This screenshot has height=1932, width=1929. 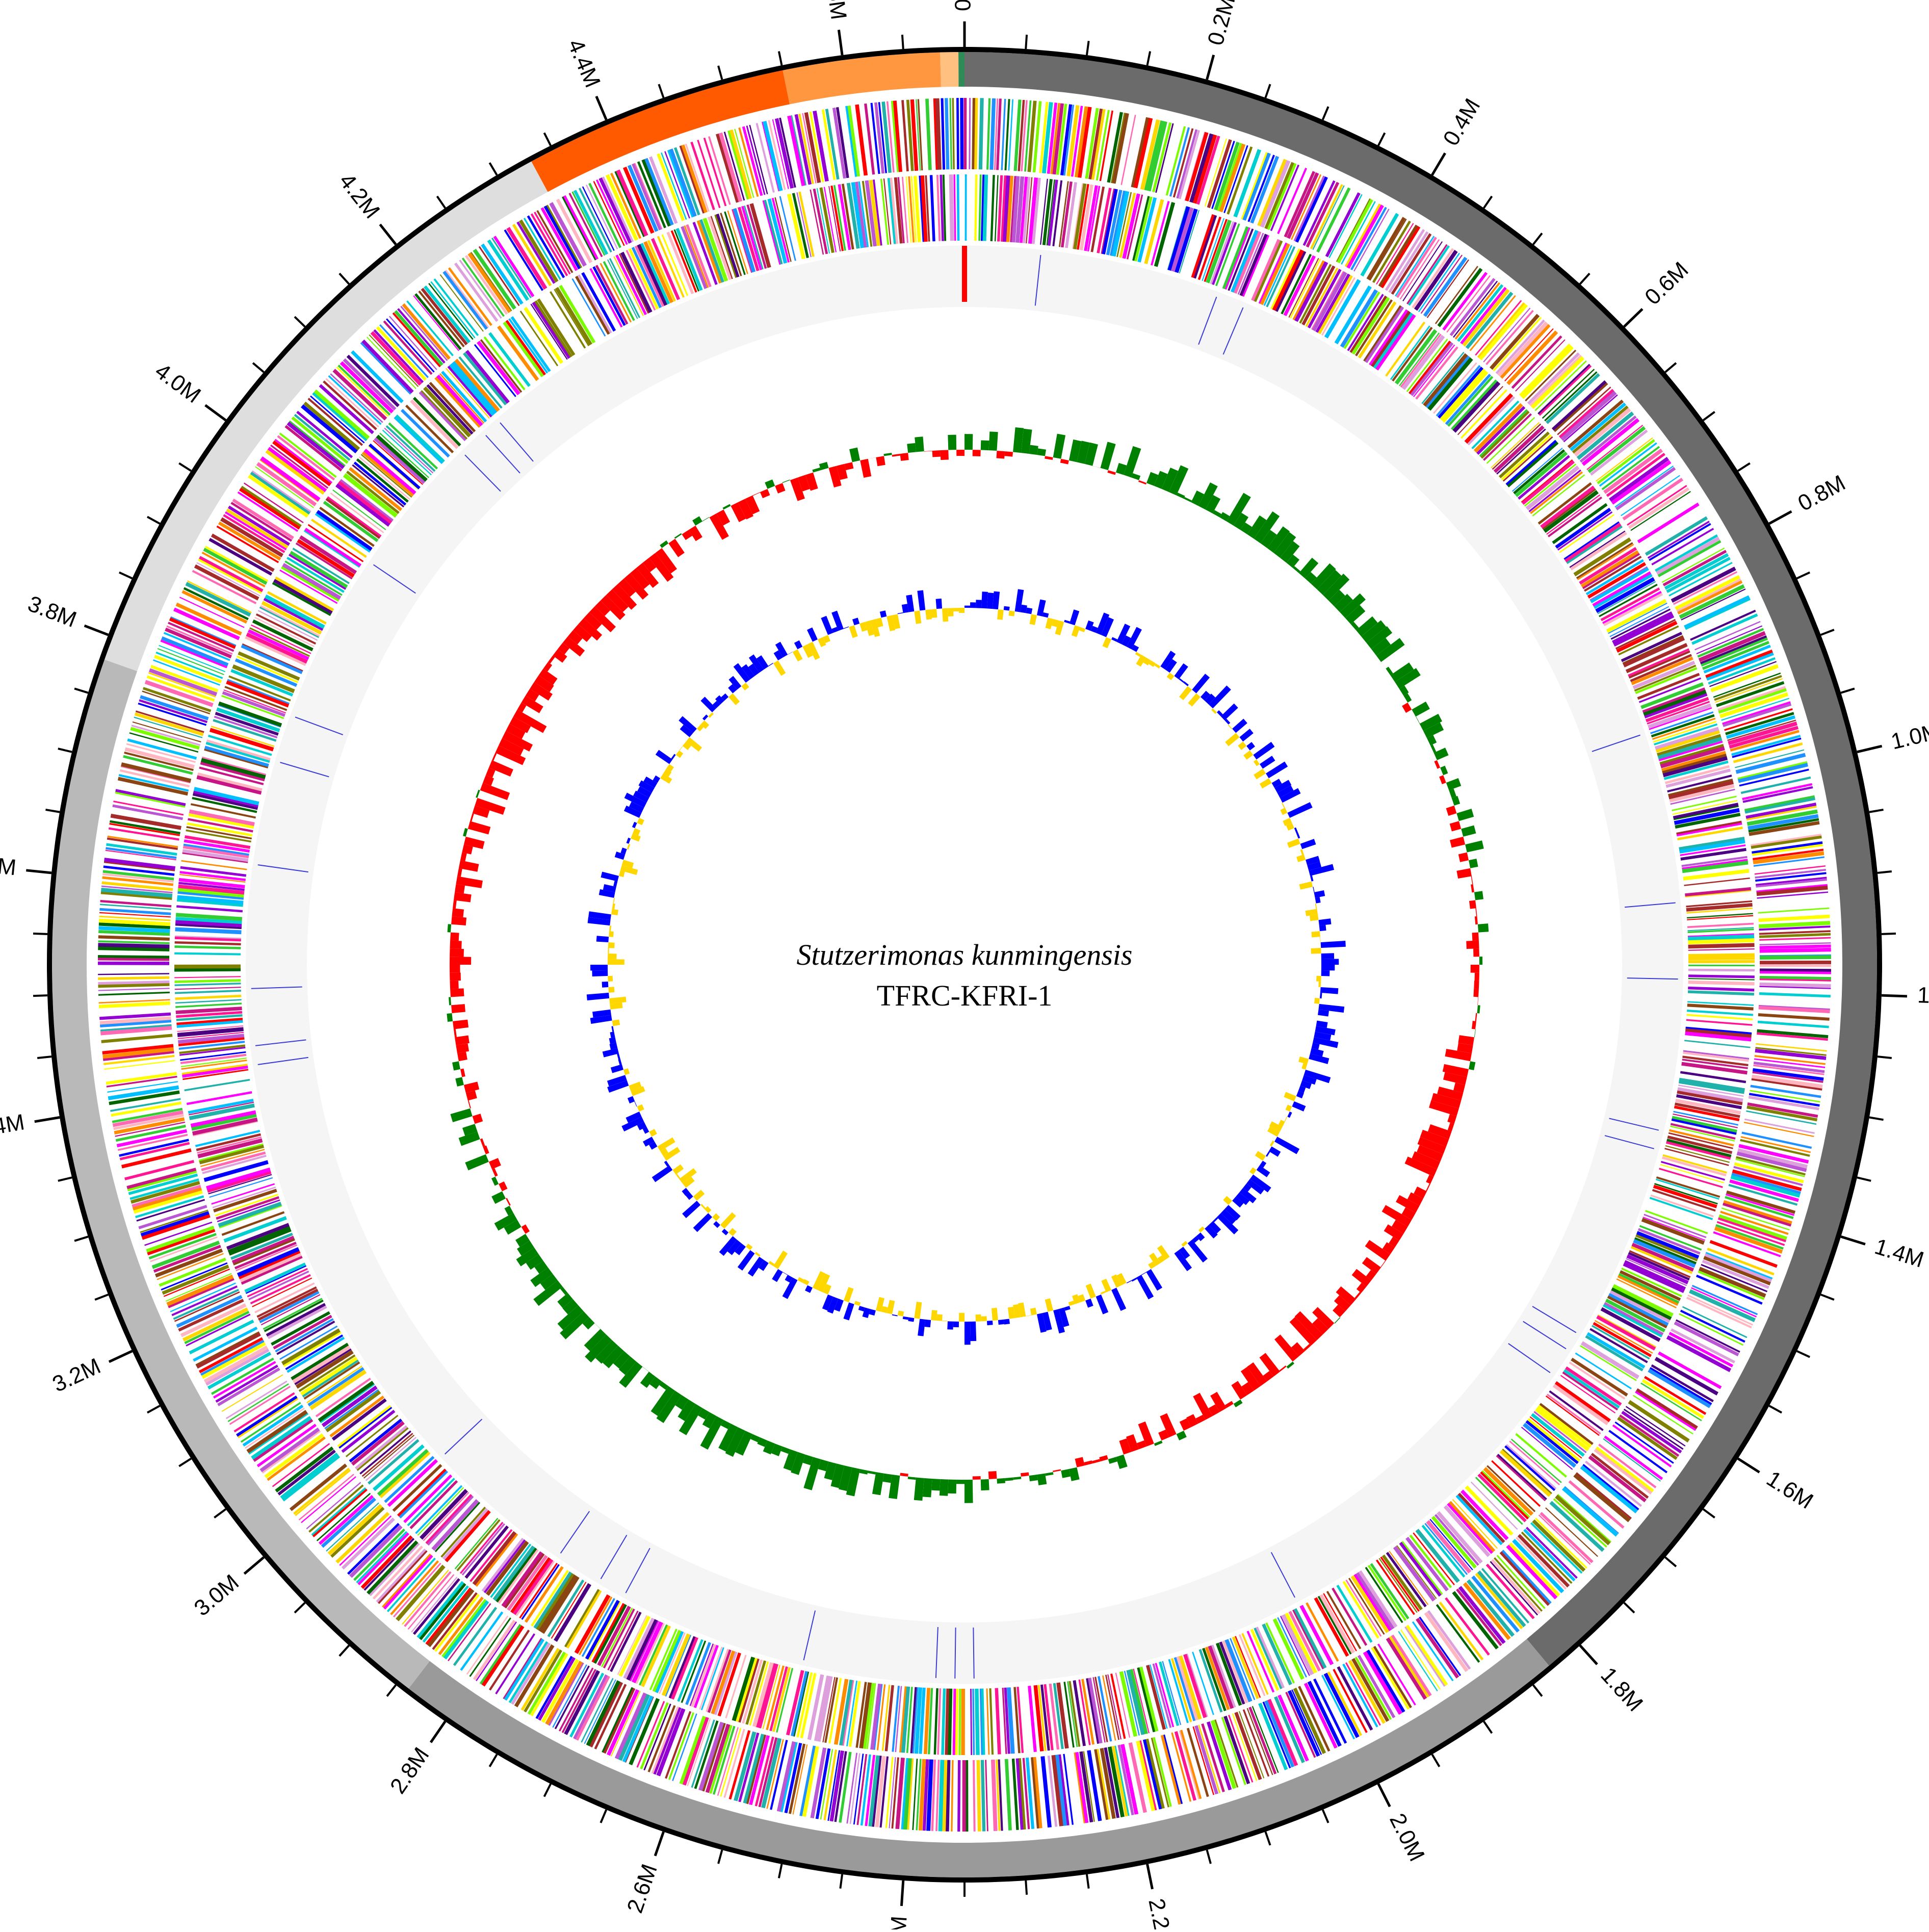 I want to click on major-tick, so click(x=1749, y=1466).